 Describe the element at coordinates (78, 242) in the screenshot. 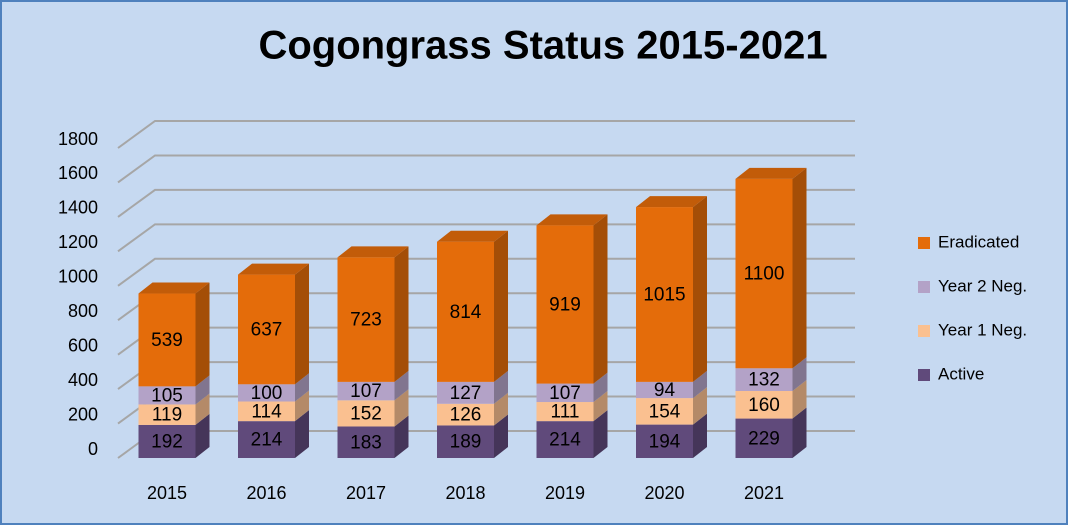

I see `y-tick-label: 1200` at that location.